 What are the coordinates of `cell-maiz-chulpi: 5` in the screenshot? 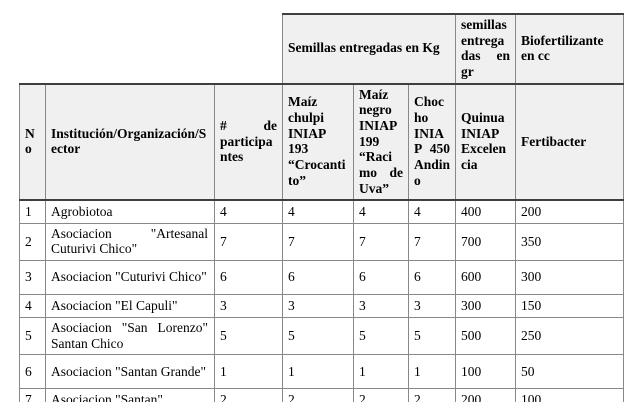 It's located at (318, 336).